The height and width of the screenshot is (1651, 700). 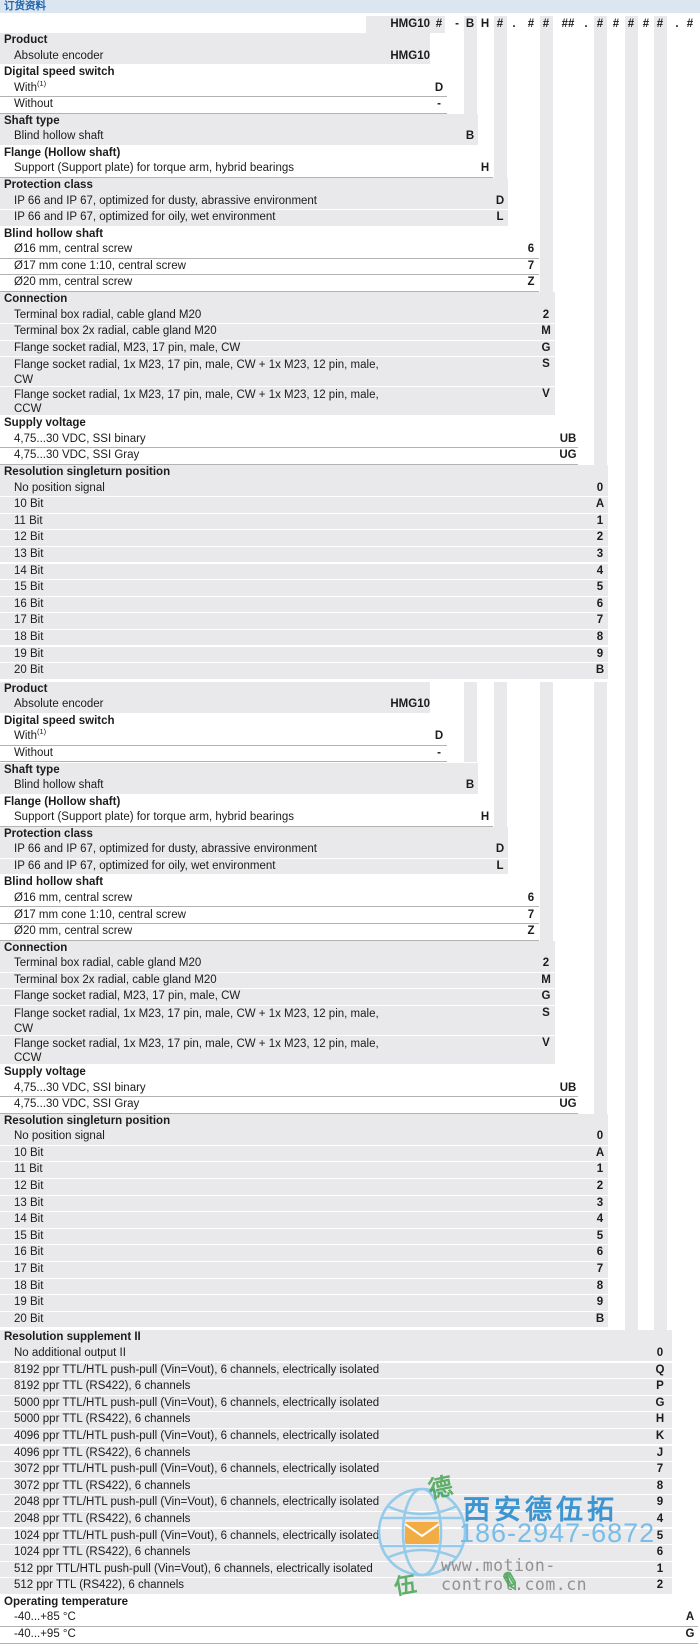 I want to click on option-row: Terminal box 2x radial, cable gland M20 M, so click(x=277, y=332).